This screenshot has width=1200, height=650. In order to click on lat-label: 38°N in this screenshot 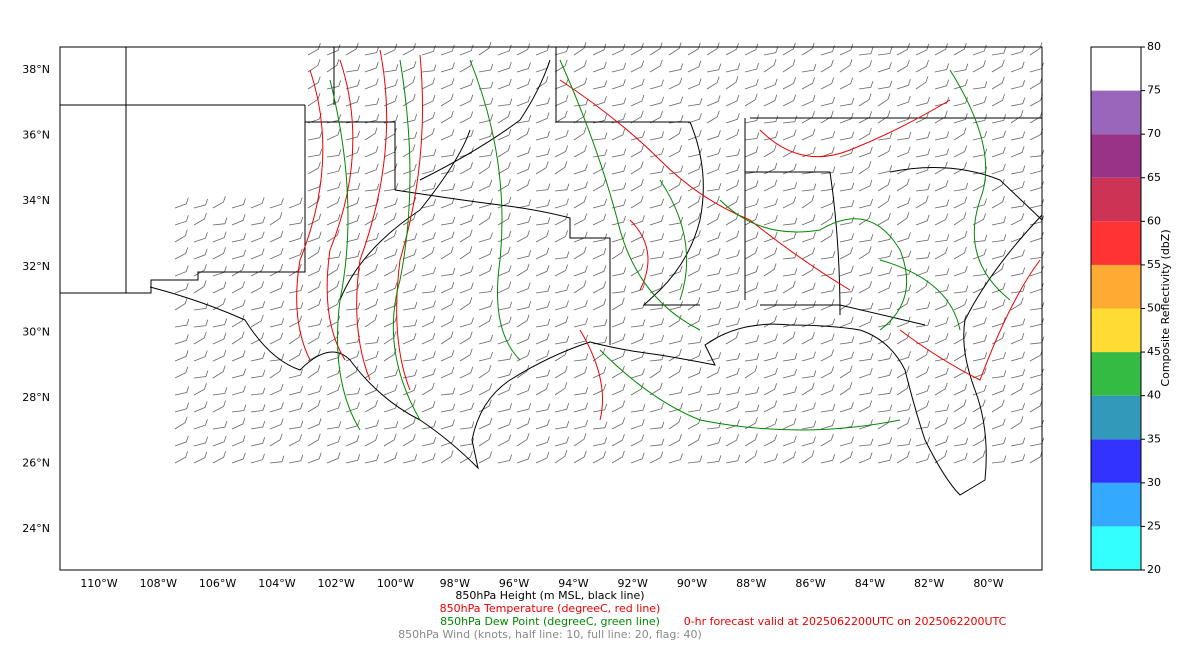, I will do `click(36, 69)`.